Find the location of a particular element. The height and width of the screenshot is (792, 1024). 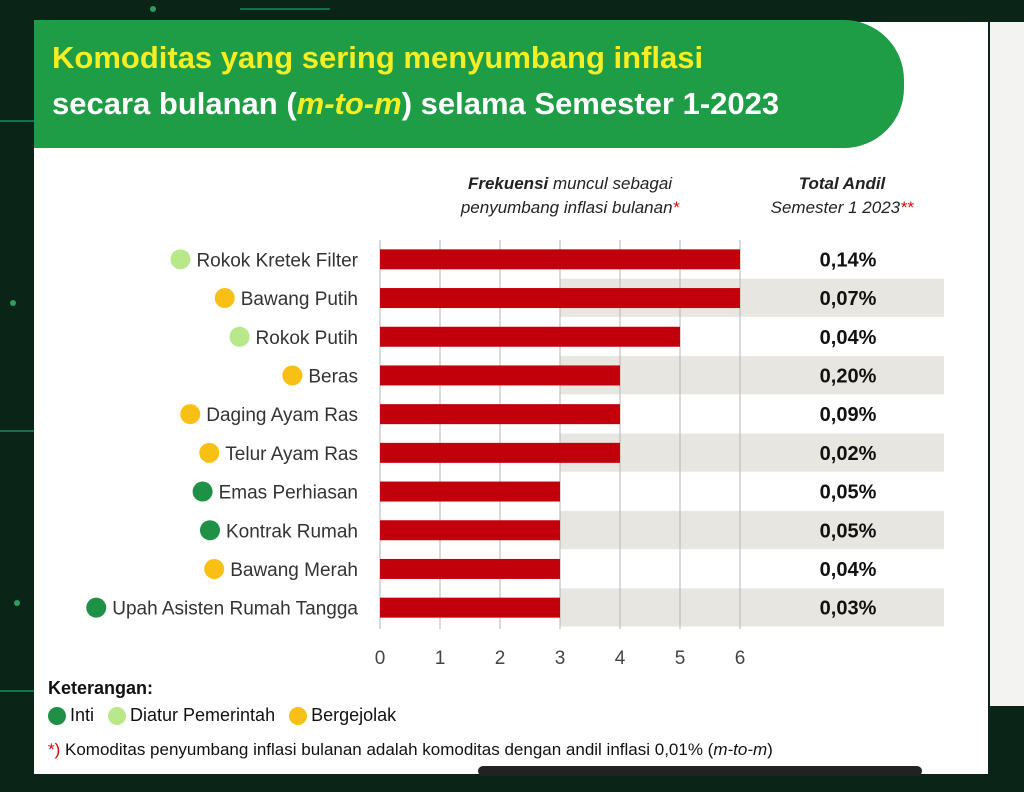

legend-item: Inti is located at coordinates (71, 715).